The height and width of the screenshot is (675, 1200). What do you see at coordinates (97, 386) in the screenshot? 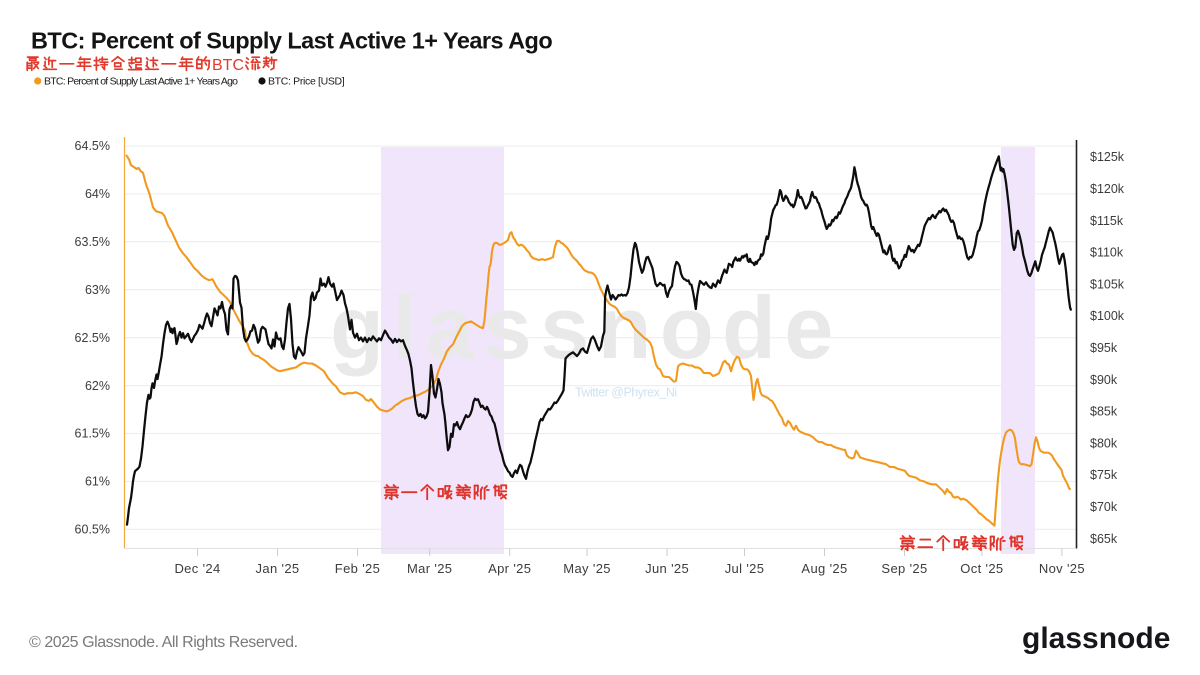
I see `svg-text: 62%` at bounding box center [97, 386].